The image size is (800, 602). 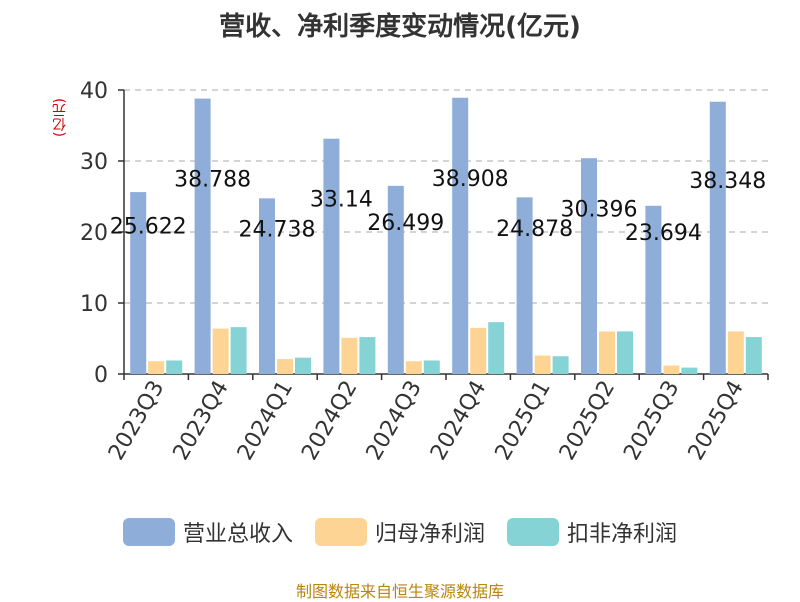 I want to click on legend-item-net-profit: 归母净利润, so click(x=399, y=532).